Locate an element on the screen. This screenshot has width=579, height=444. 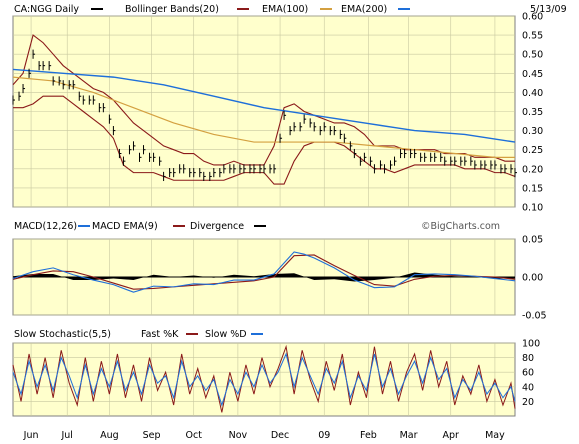
x-tick-label: 09 is located at coordinates (324, 435).